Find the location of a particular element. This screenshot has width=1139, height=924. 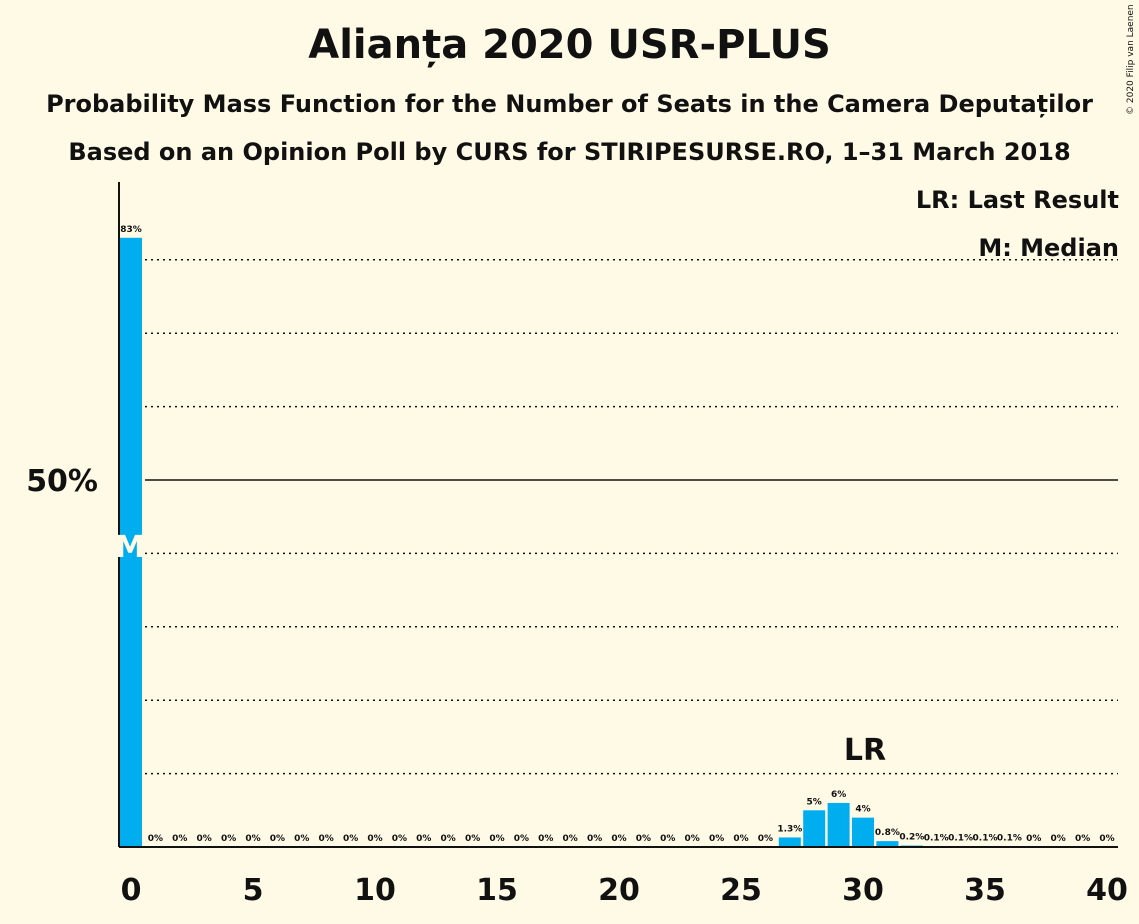

y-tick-label: 50% is located at coordinates (62, 481).